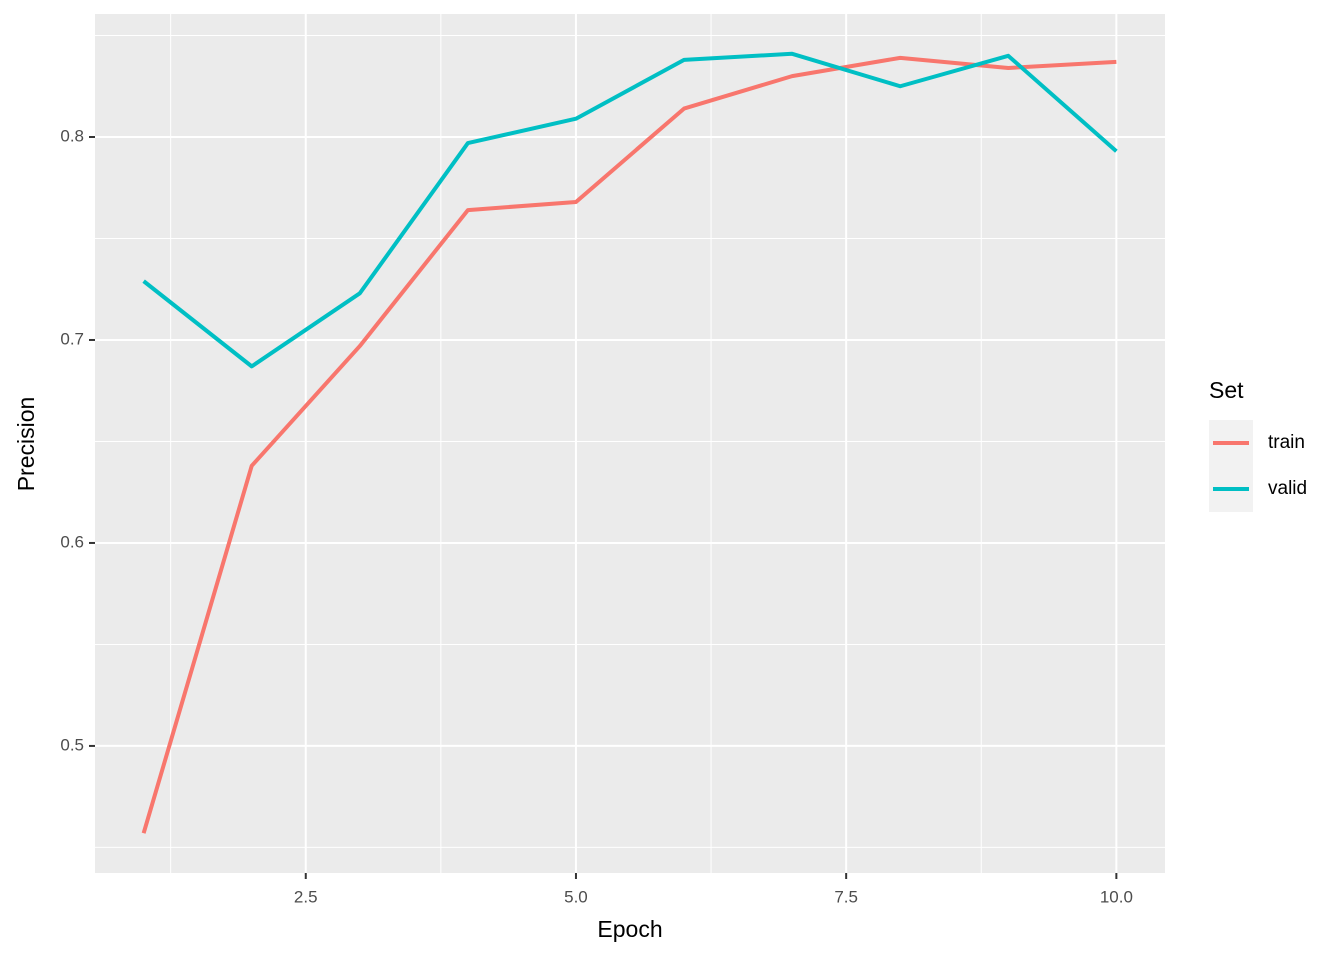 This screenshot has height=965, width=1344. I want to click on x-tick-label: 2.5, so click(306, 896).